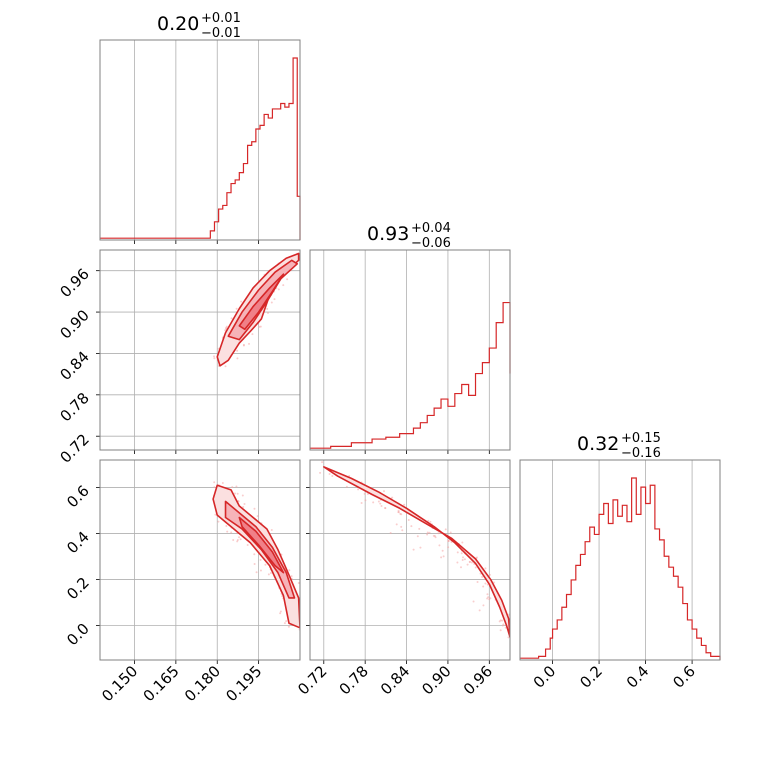  Describe the element at coordinates (221, 33) in the screenshot. I see `title-1-lower: −0.01` at that location.